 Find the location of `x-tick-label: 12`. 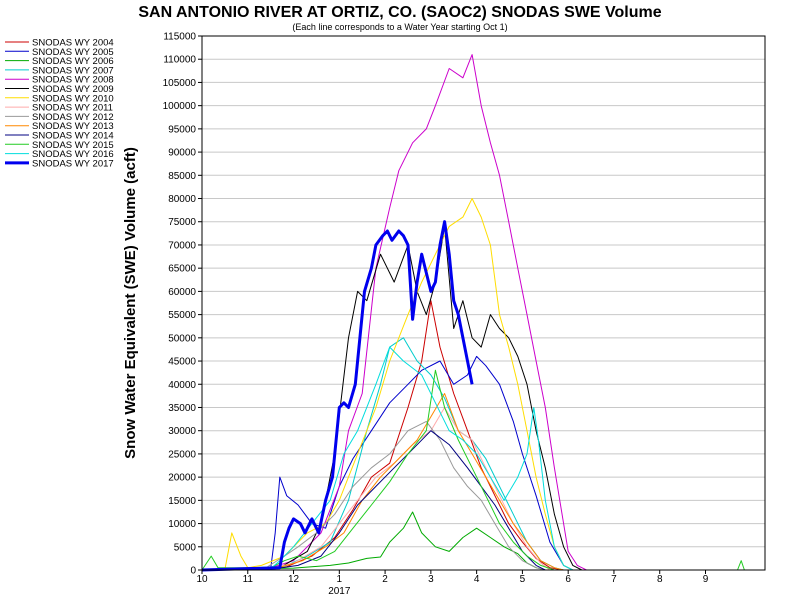

x-tick-label: 12 is located at coordinates (294, 579).